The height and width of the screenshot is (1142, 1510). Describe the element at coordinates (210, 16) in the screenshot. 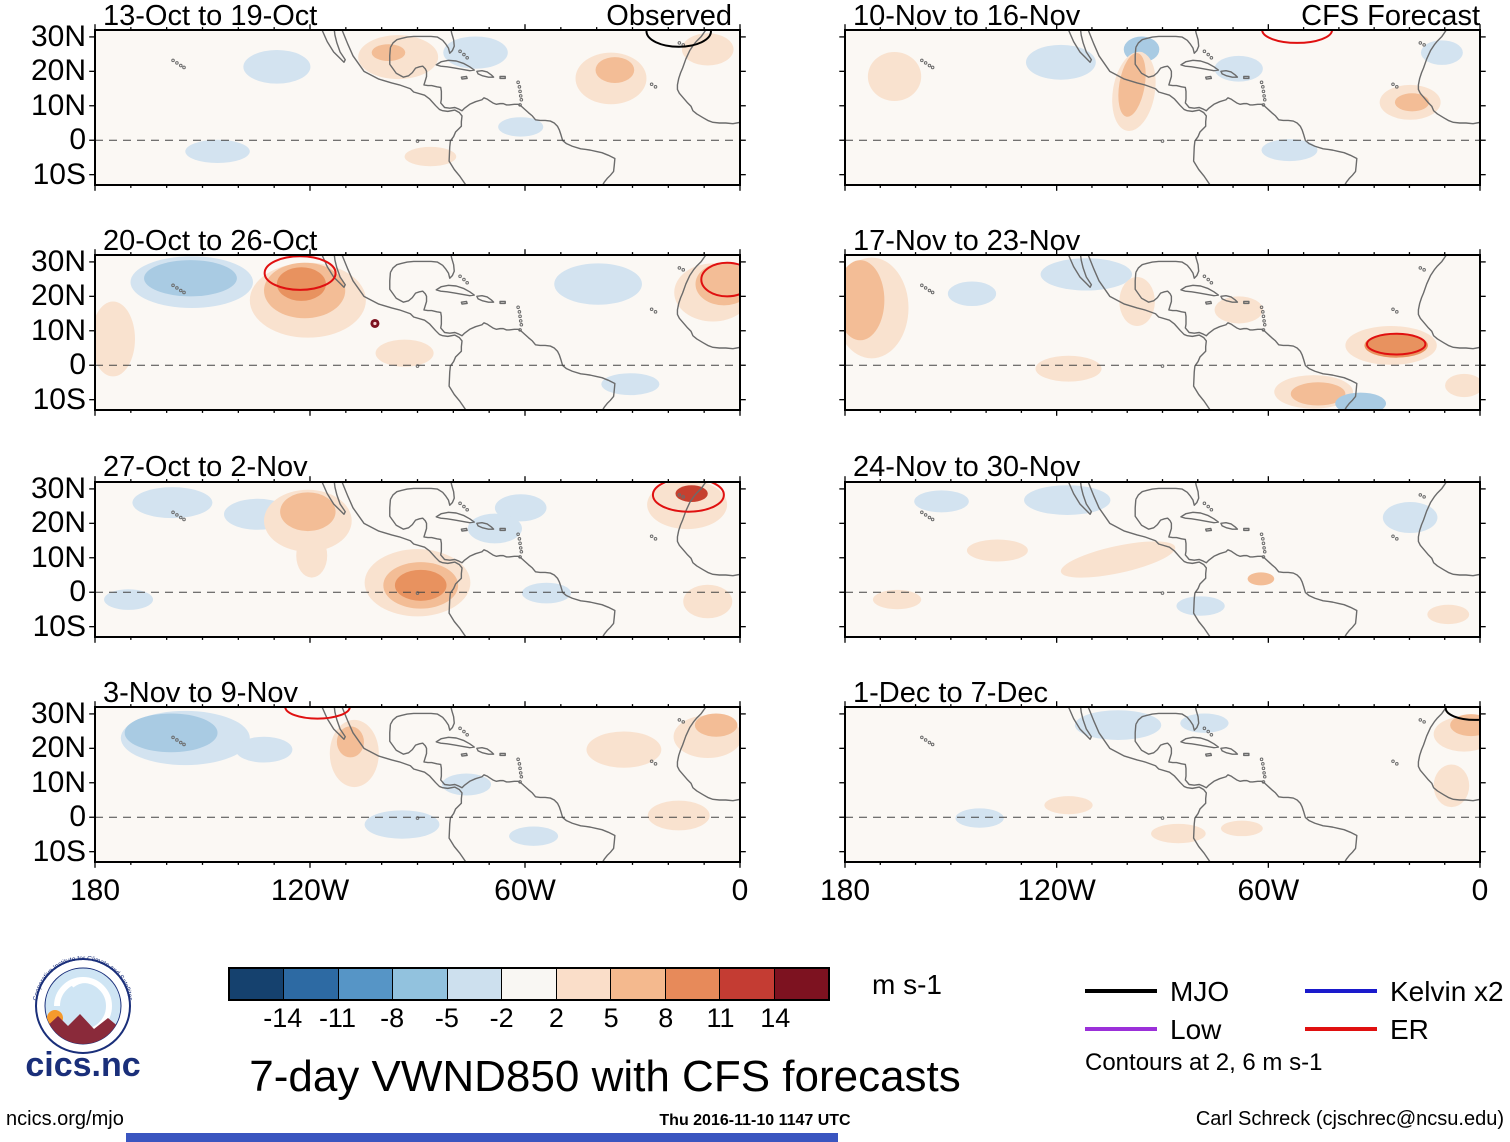

I see `panel-title-1: 13-Oct to 19-Oct` at that location.